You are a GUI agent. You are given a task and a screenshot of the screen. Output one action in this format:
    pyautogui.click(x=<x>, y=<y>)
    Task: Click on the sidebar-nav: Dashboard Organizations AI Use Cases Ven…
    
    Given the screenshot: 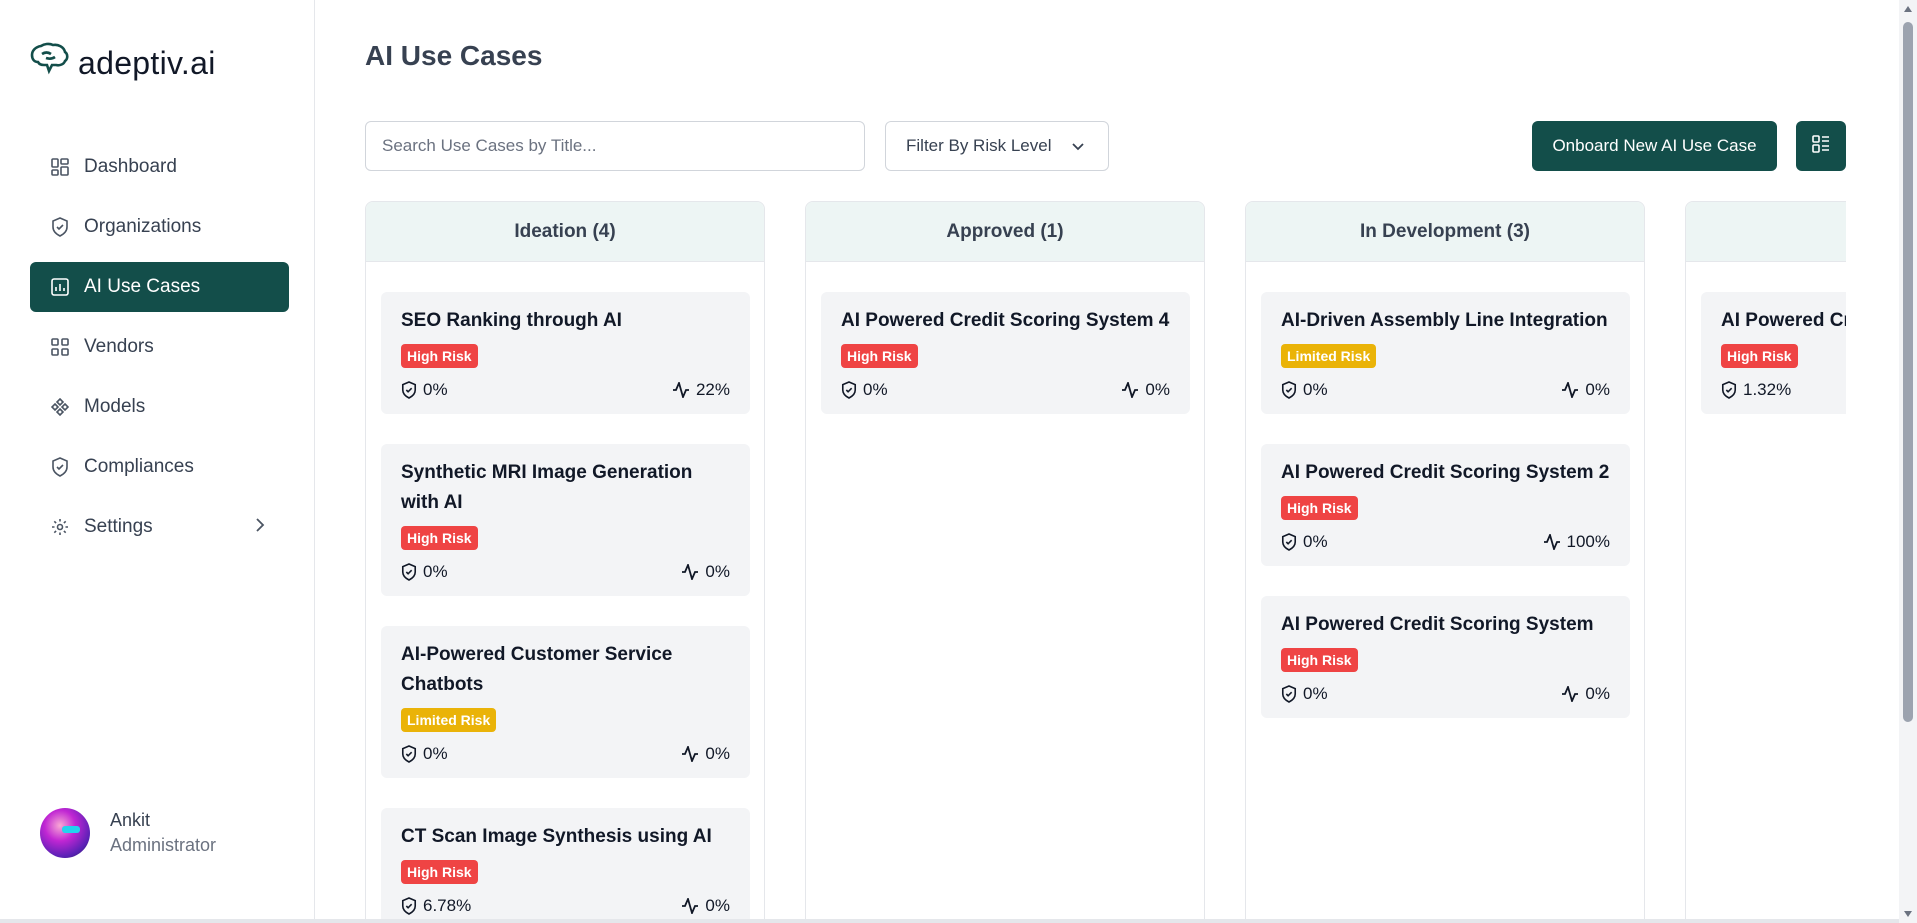 What is the action you would take?
    pyautogui.click(x=159, y=352)
    